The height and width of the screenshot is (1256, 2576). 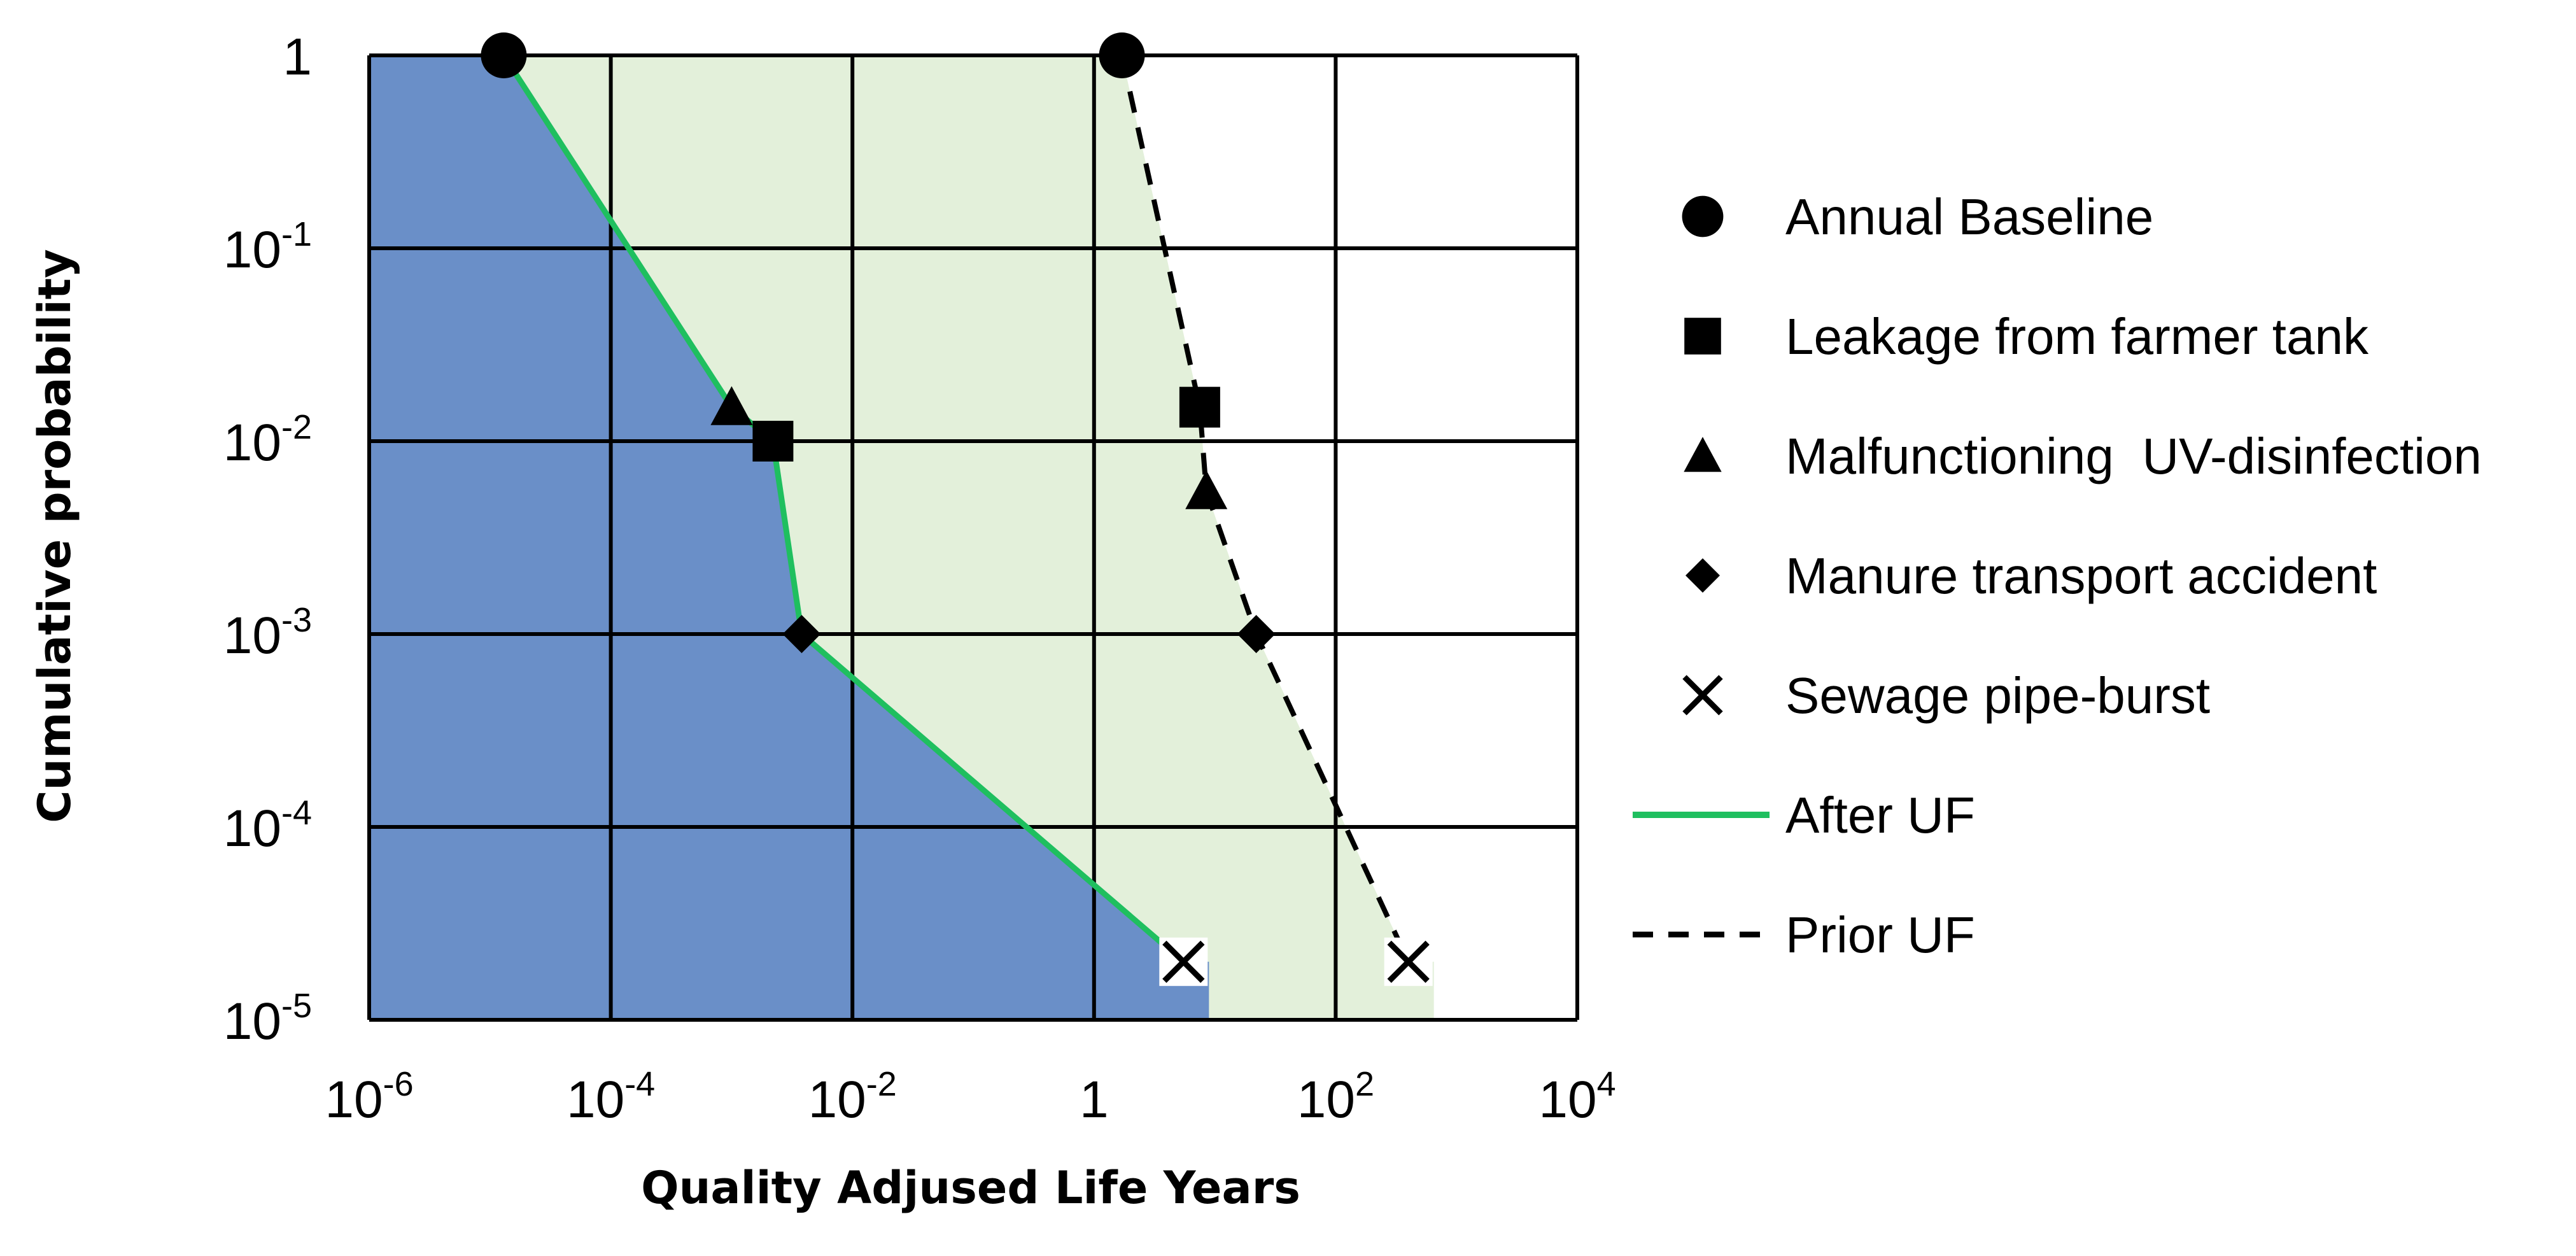 What do you see at coordinates (1880, 815) in the screenshot?
I see `legend-label: After UF` at bounding box center [1880, 815].